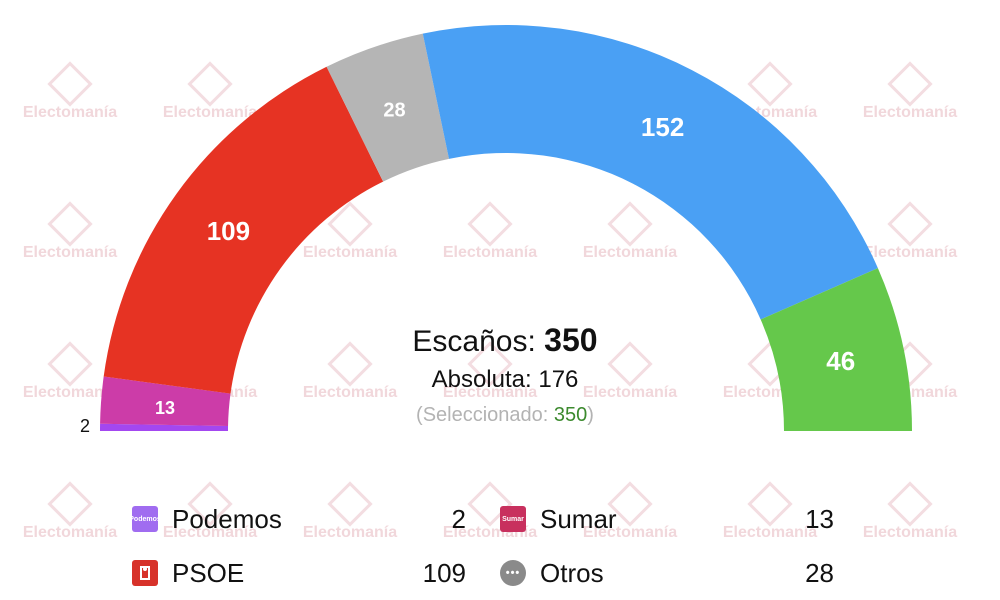 The image size is (1000, 600). Describe the element at coordinates (662, 127) in the screenshot. I see `slice-label-pp: 152` at that location.